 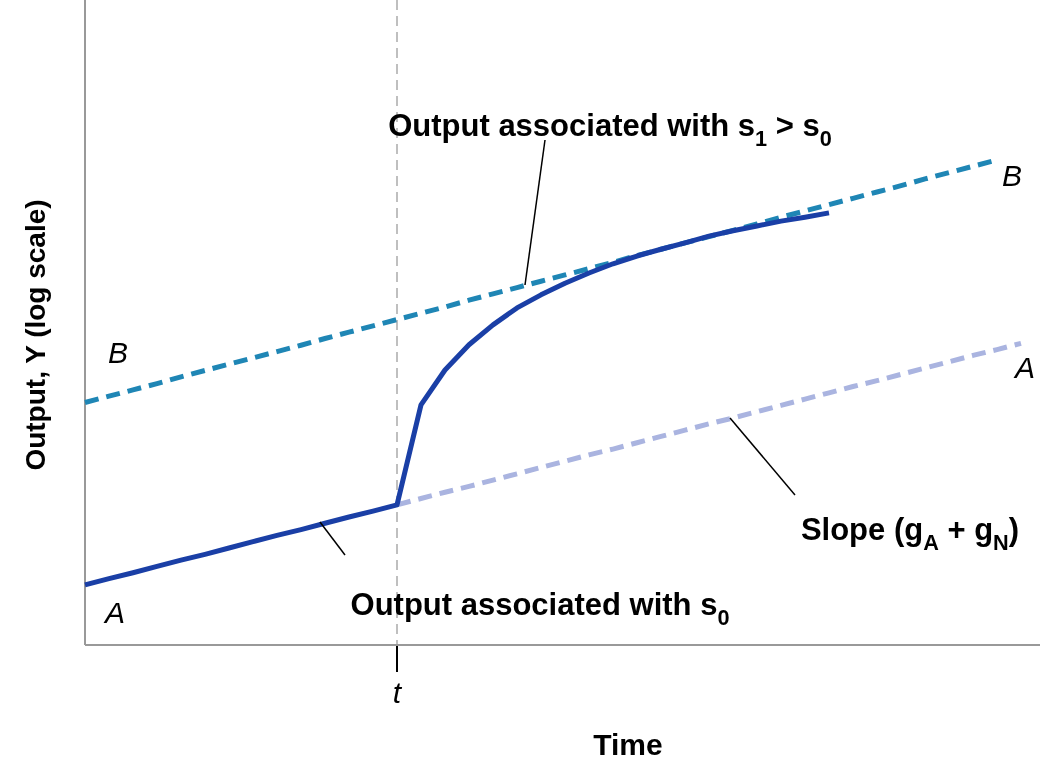 I want to click on text: t, so click(x=397, y=692).